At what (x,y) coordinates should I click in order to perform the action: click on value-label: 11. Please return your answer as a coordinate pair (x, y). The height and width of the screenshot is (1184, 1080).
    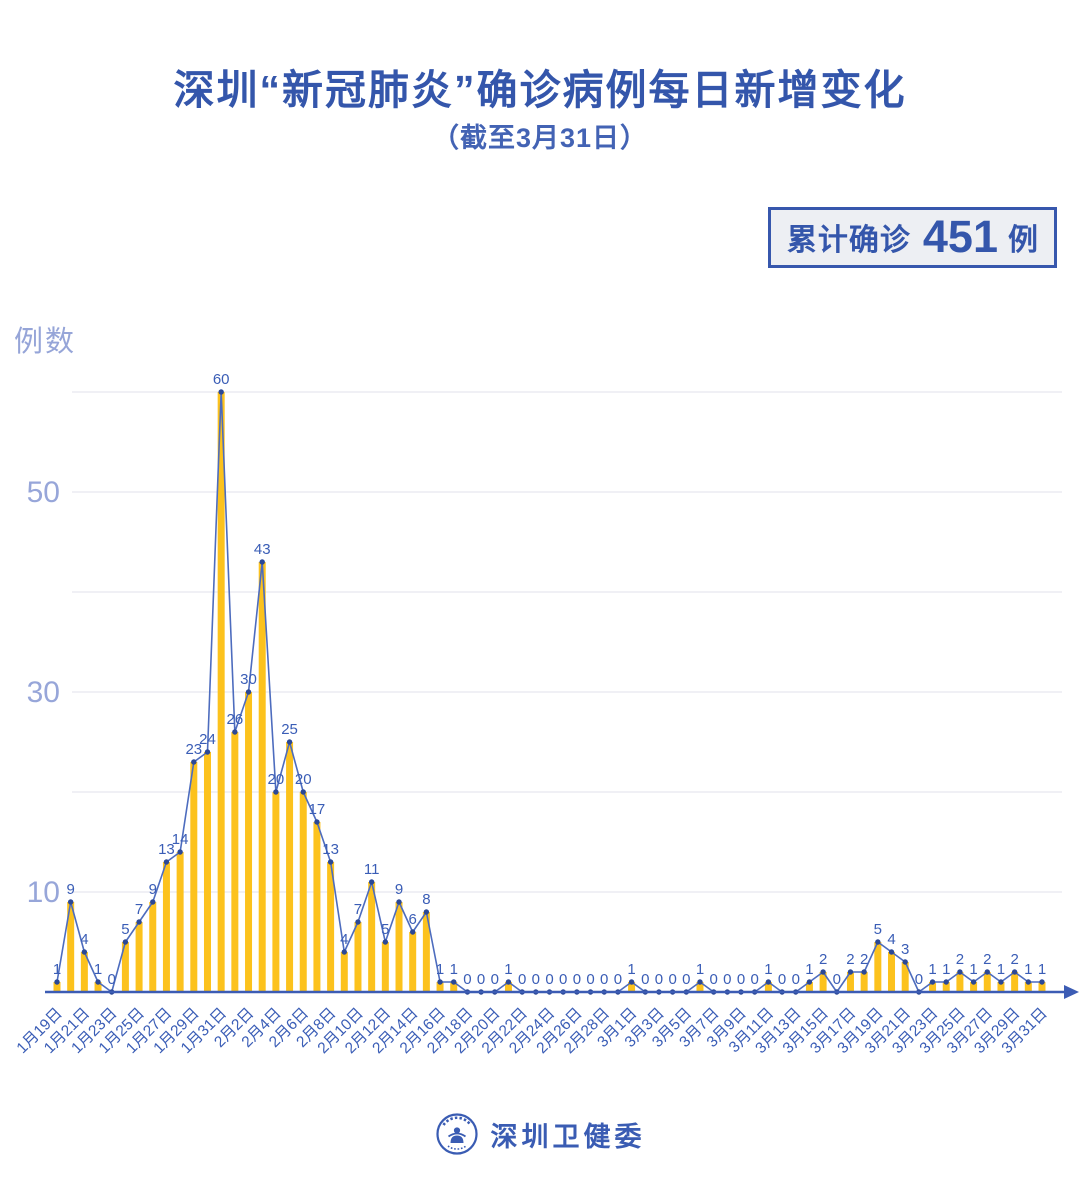
    Looking at the image, I should click on (372, 869).